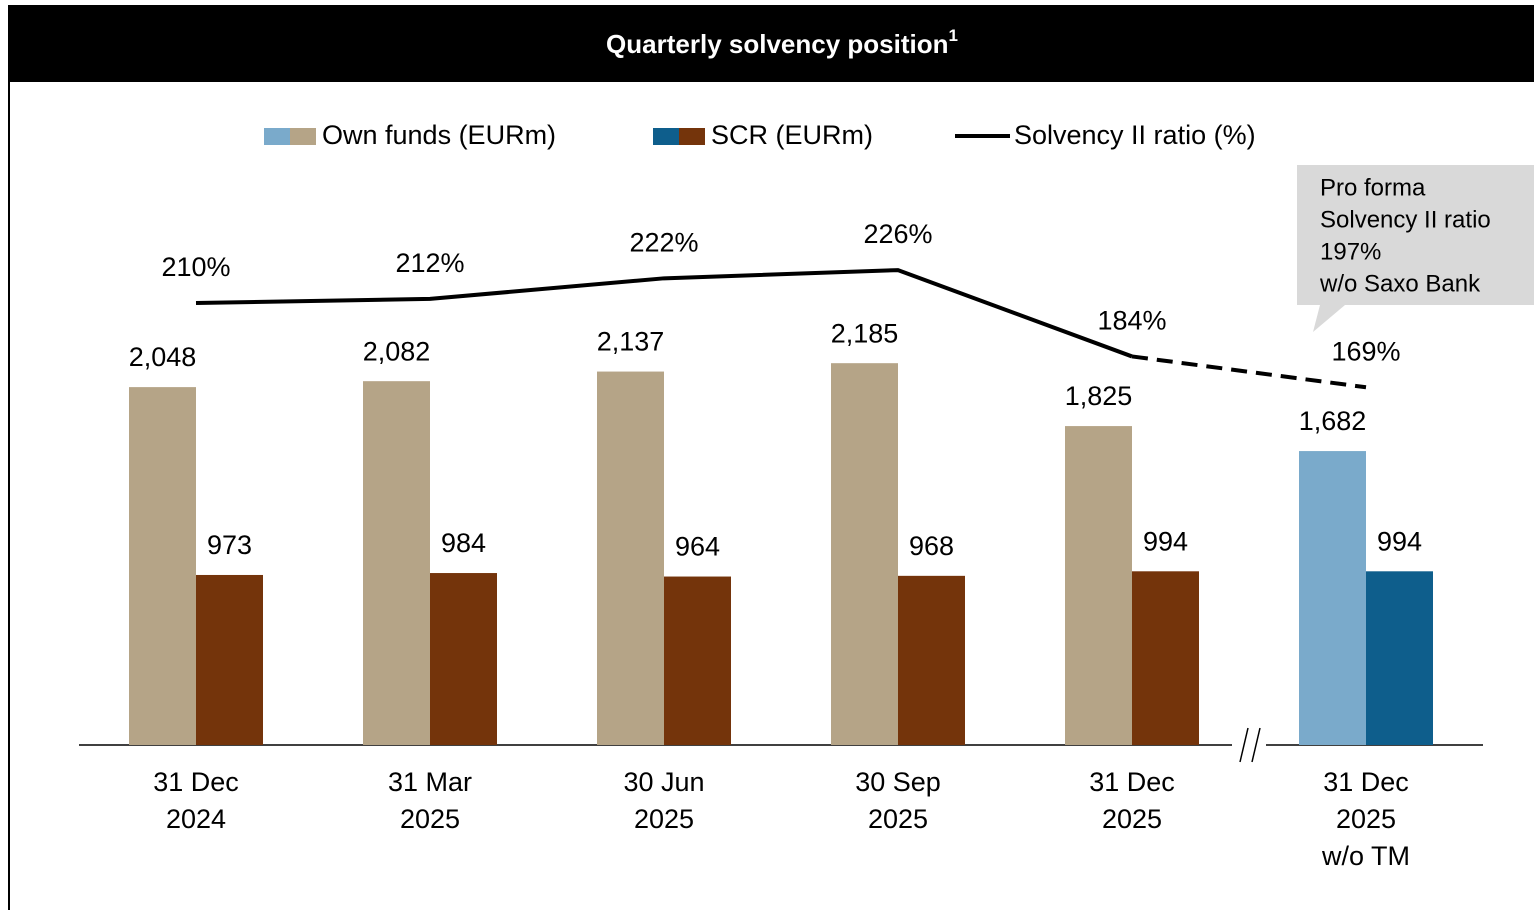 The height and width of the screenshot is (910, 1534). Describe the element at coordinates (663, 782) in the screenshot. I see `x-tick-label: 30 Jun` at that location.